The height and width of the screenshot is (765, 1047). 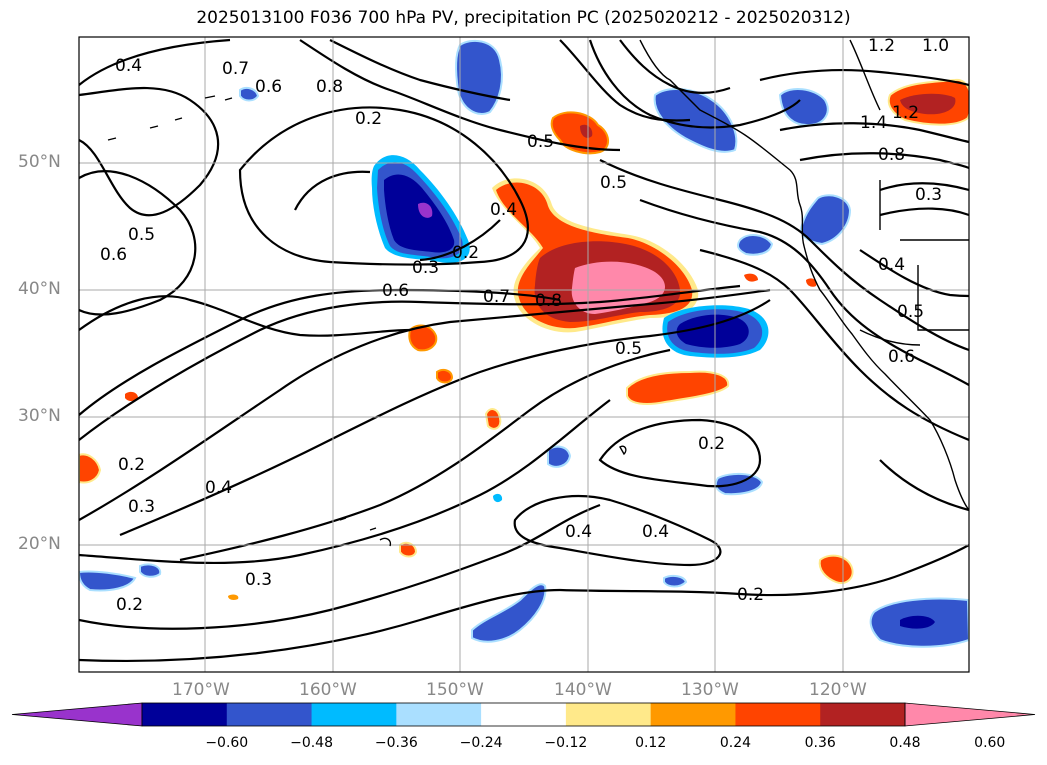 What do you see at coordinates (935, 46) in the screenshot?
I see `contour-label: 1.0` at bounding box center [935, 46].